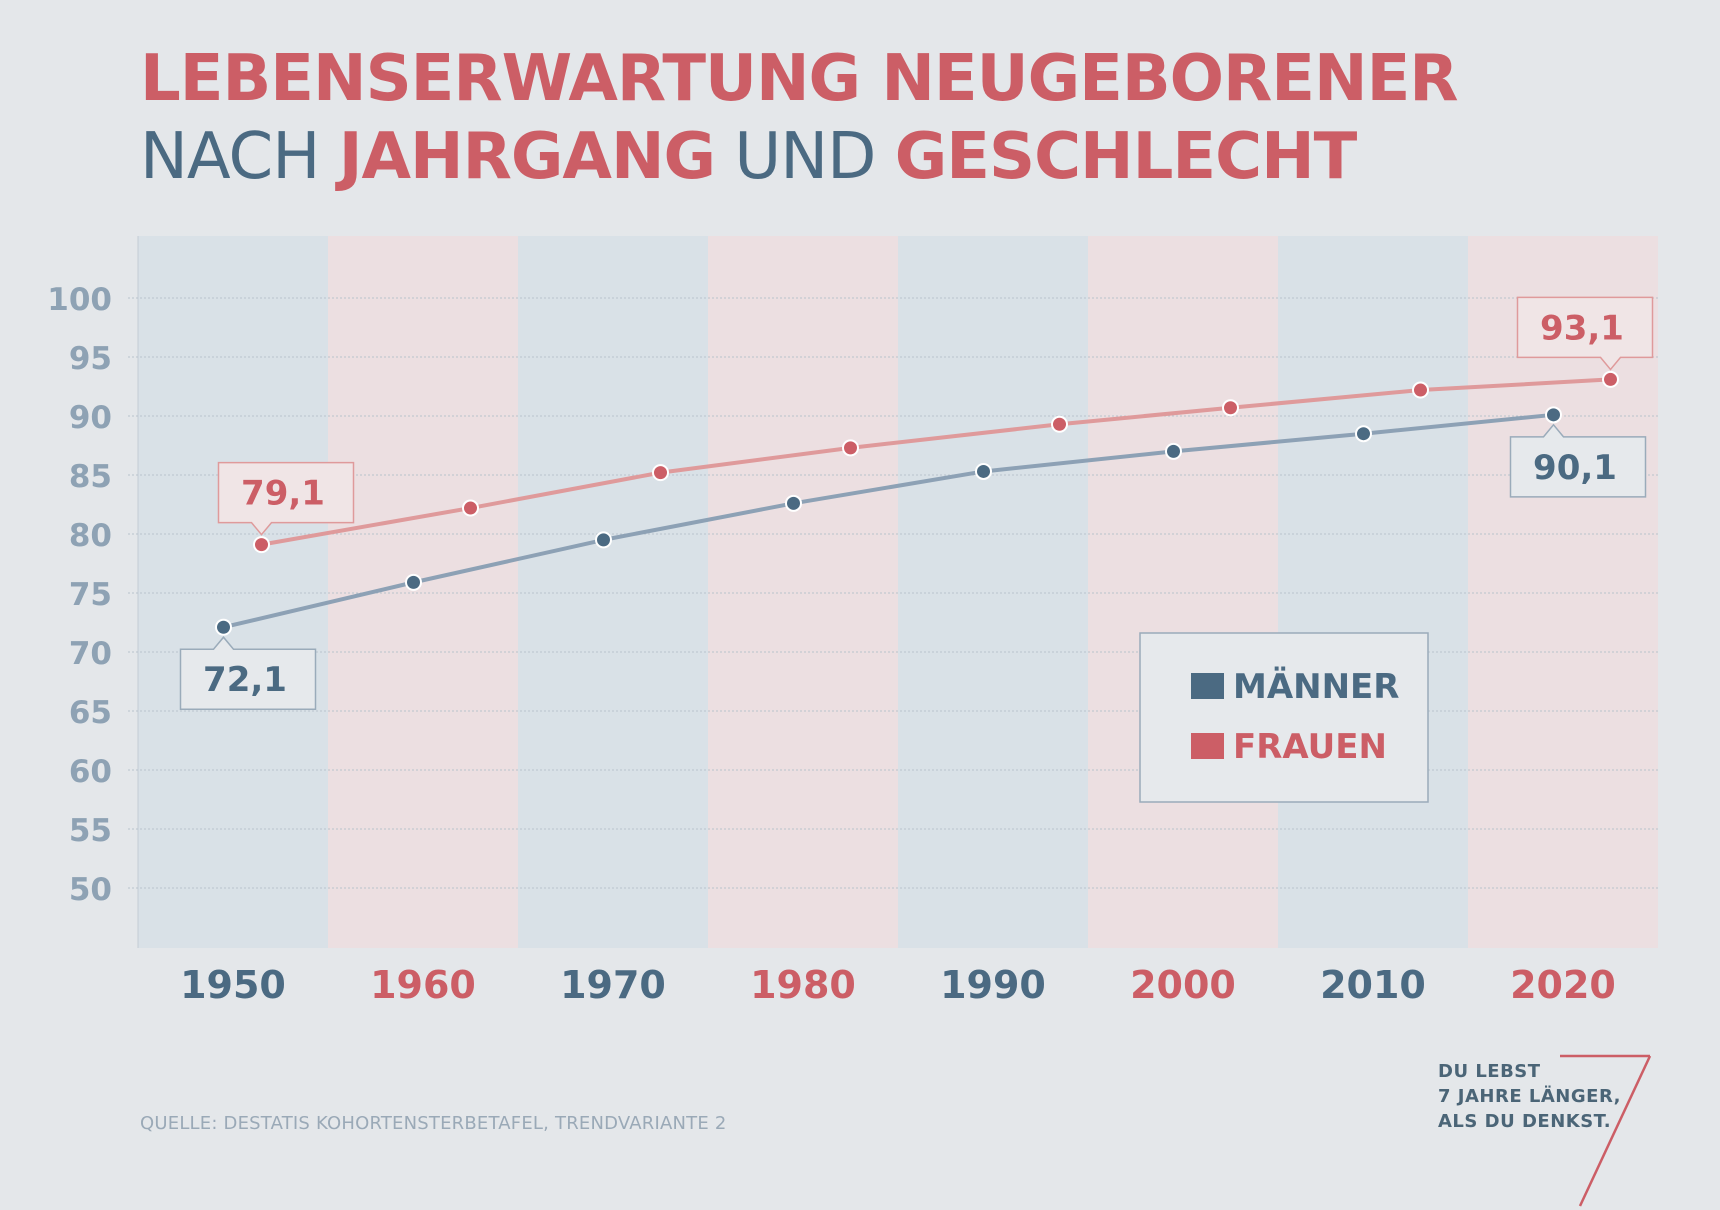  What do you see at coordinates (1575, 468) in the screenshot?
I see `callout-label-men-7: 90,1` at bounding box center [1575, 468].